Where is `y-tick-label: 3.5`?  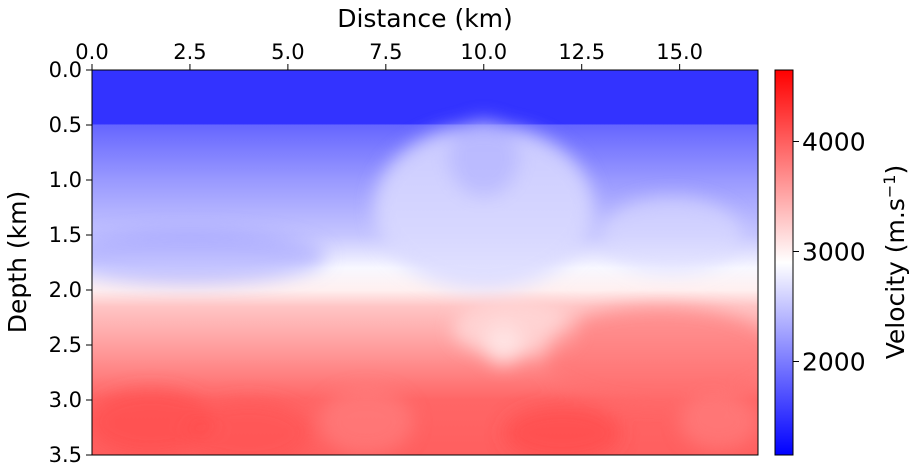
y-tick-label: 3.5 is located at coordinates (65, 455).